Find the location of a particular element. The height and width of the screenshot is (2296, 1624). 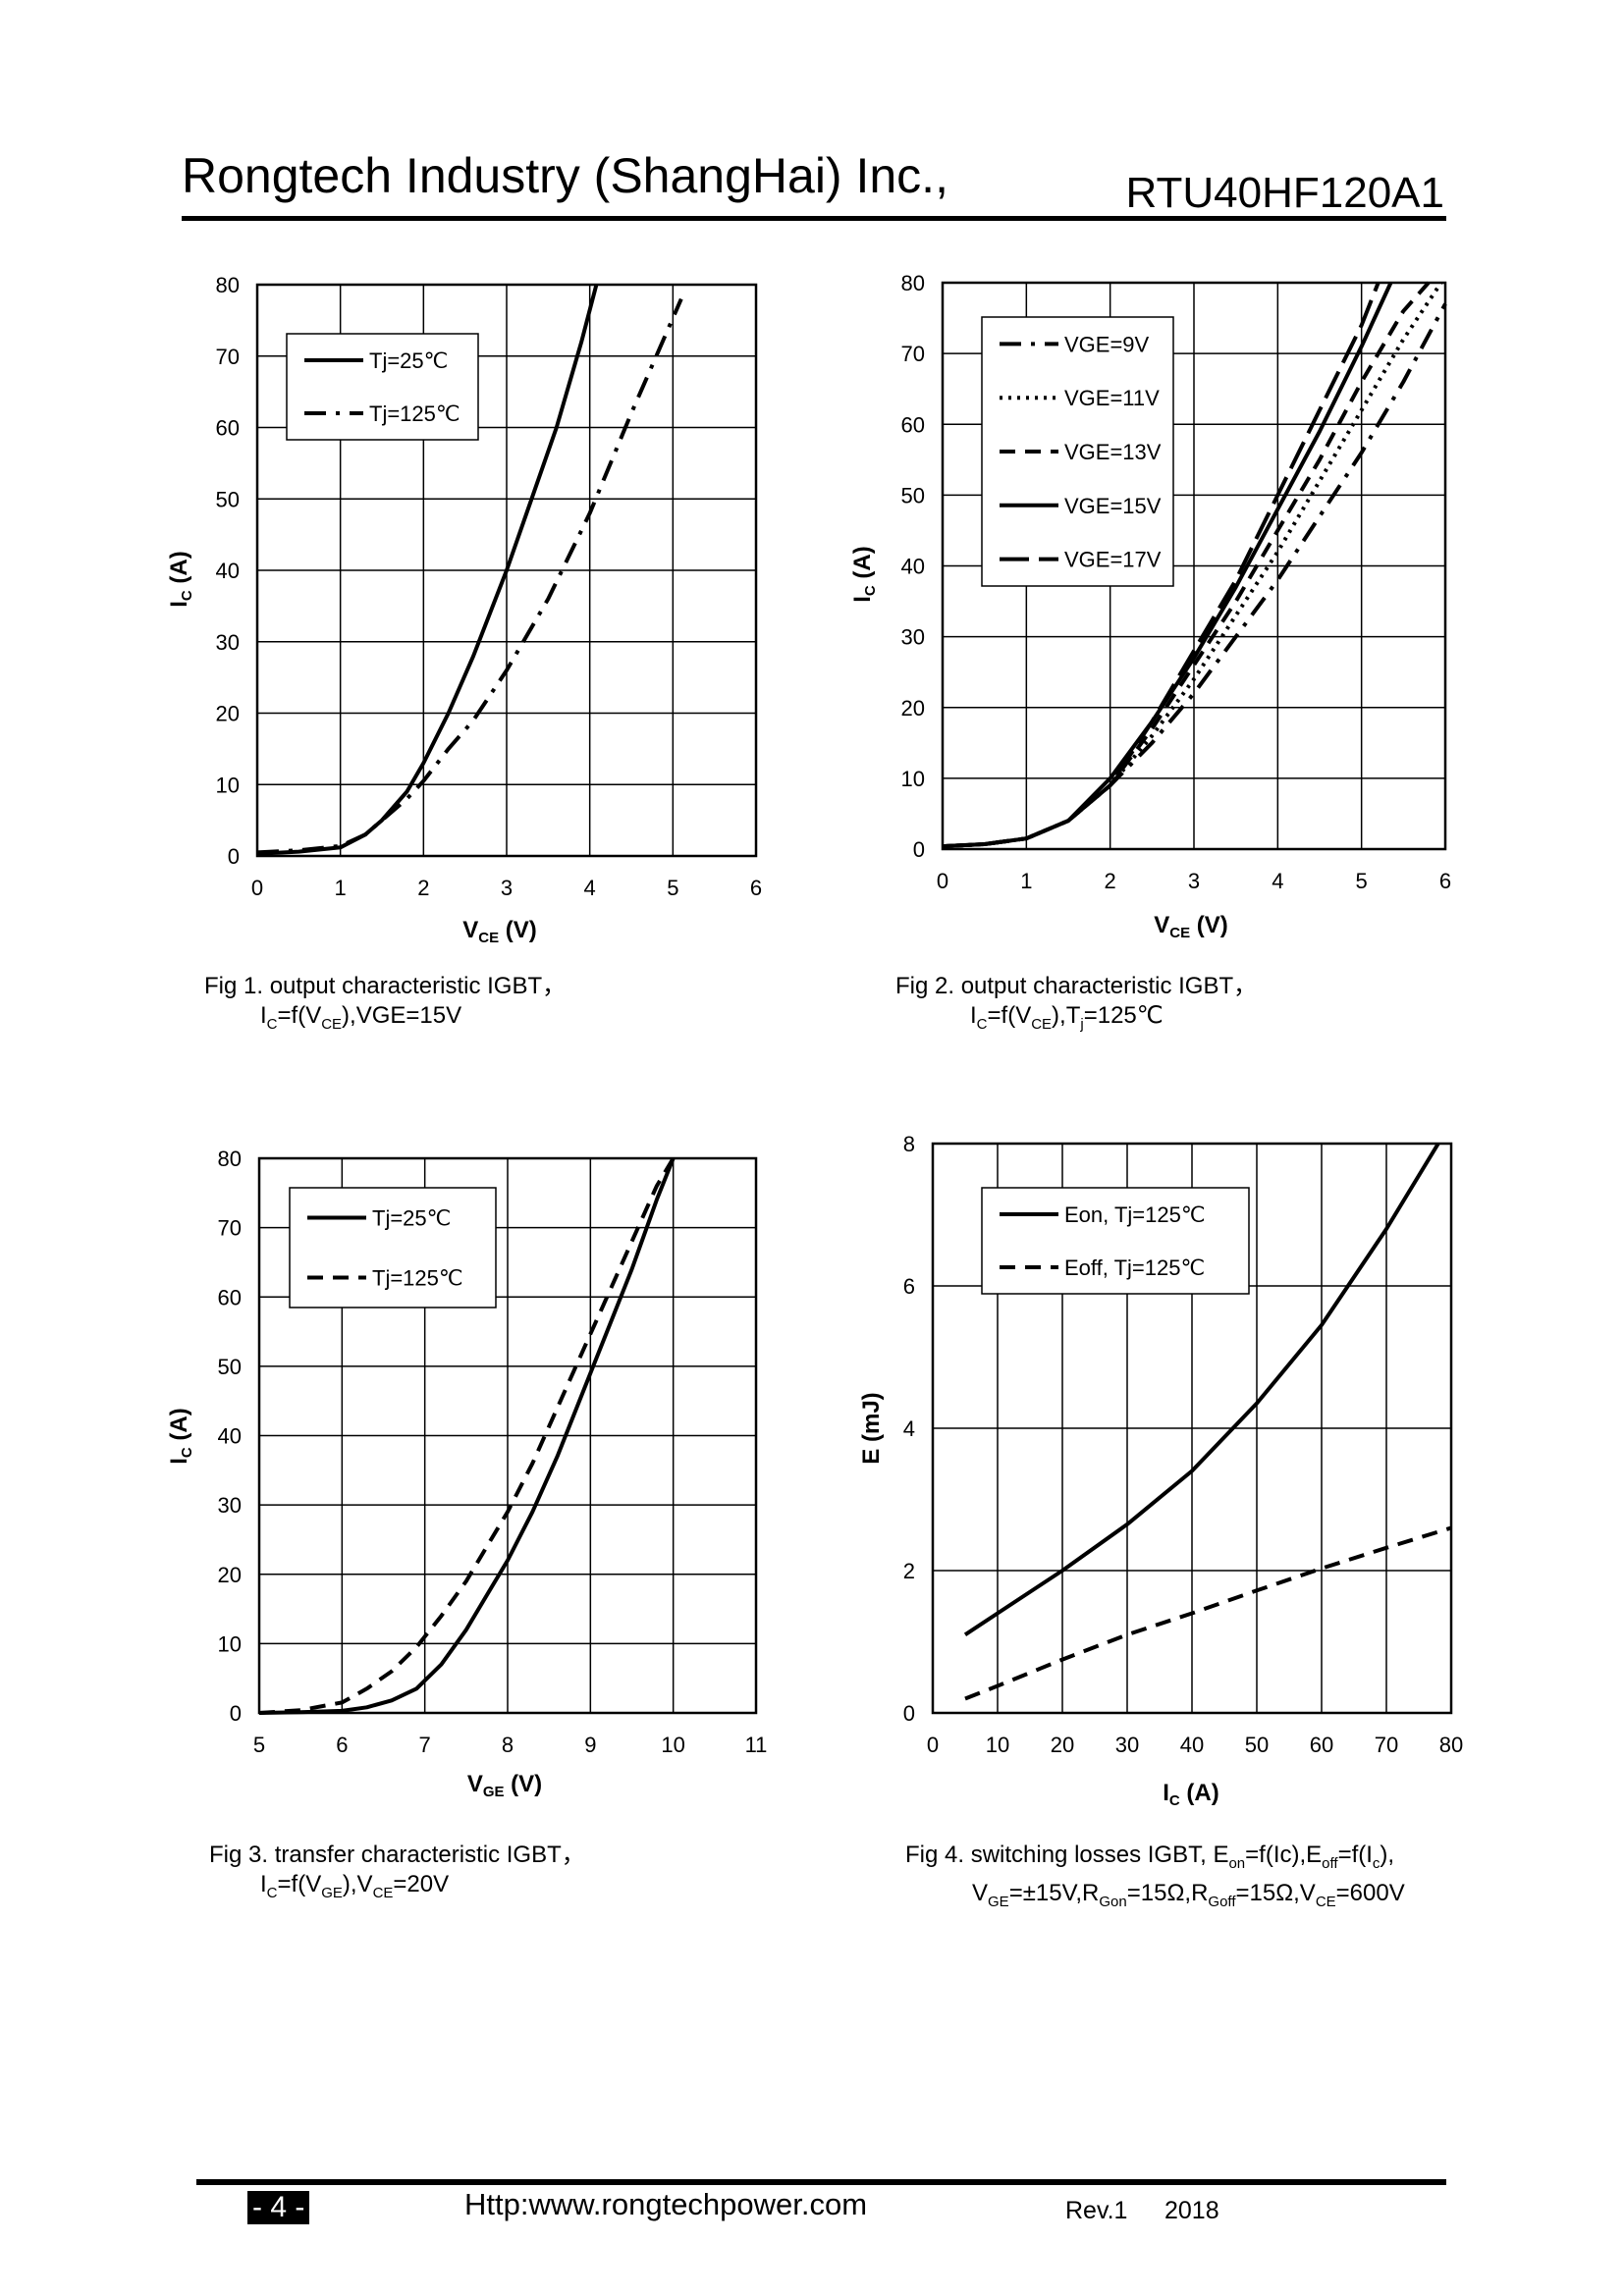

fig3-legend-box is located at coordinates (393, 1247).